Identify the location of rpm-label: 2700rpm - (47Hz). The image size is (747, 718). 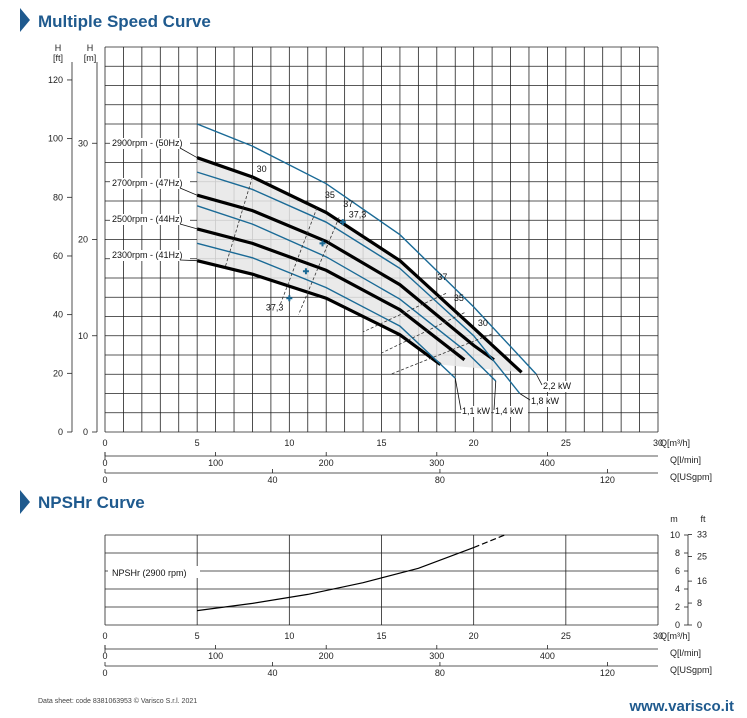
(147, 183).